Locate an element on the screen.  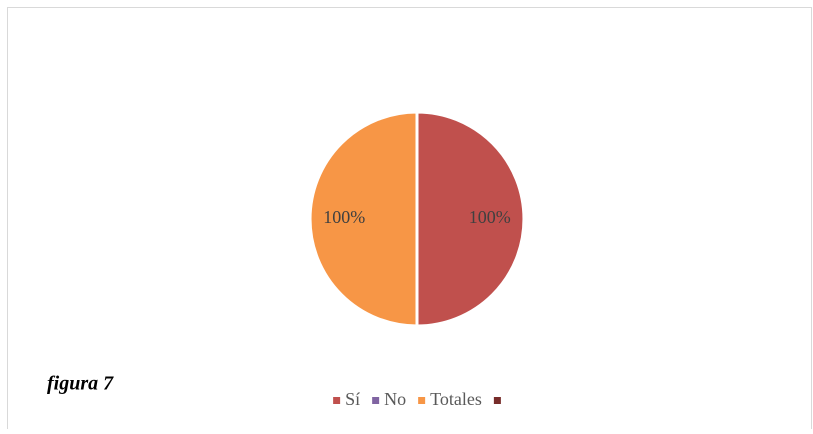
legend-label: No is located at coordinates (395, 399).